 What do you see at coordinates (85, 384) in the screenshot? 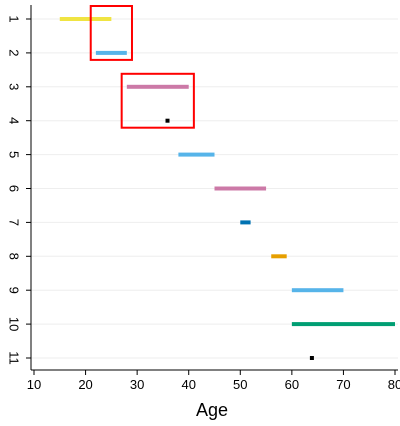
I see `x-tick-label-20: 20` at bounding box center [85, 384].